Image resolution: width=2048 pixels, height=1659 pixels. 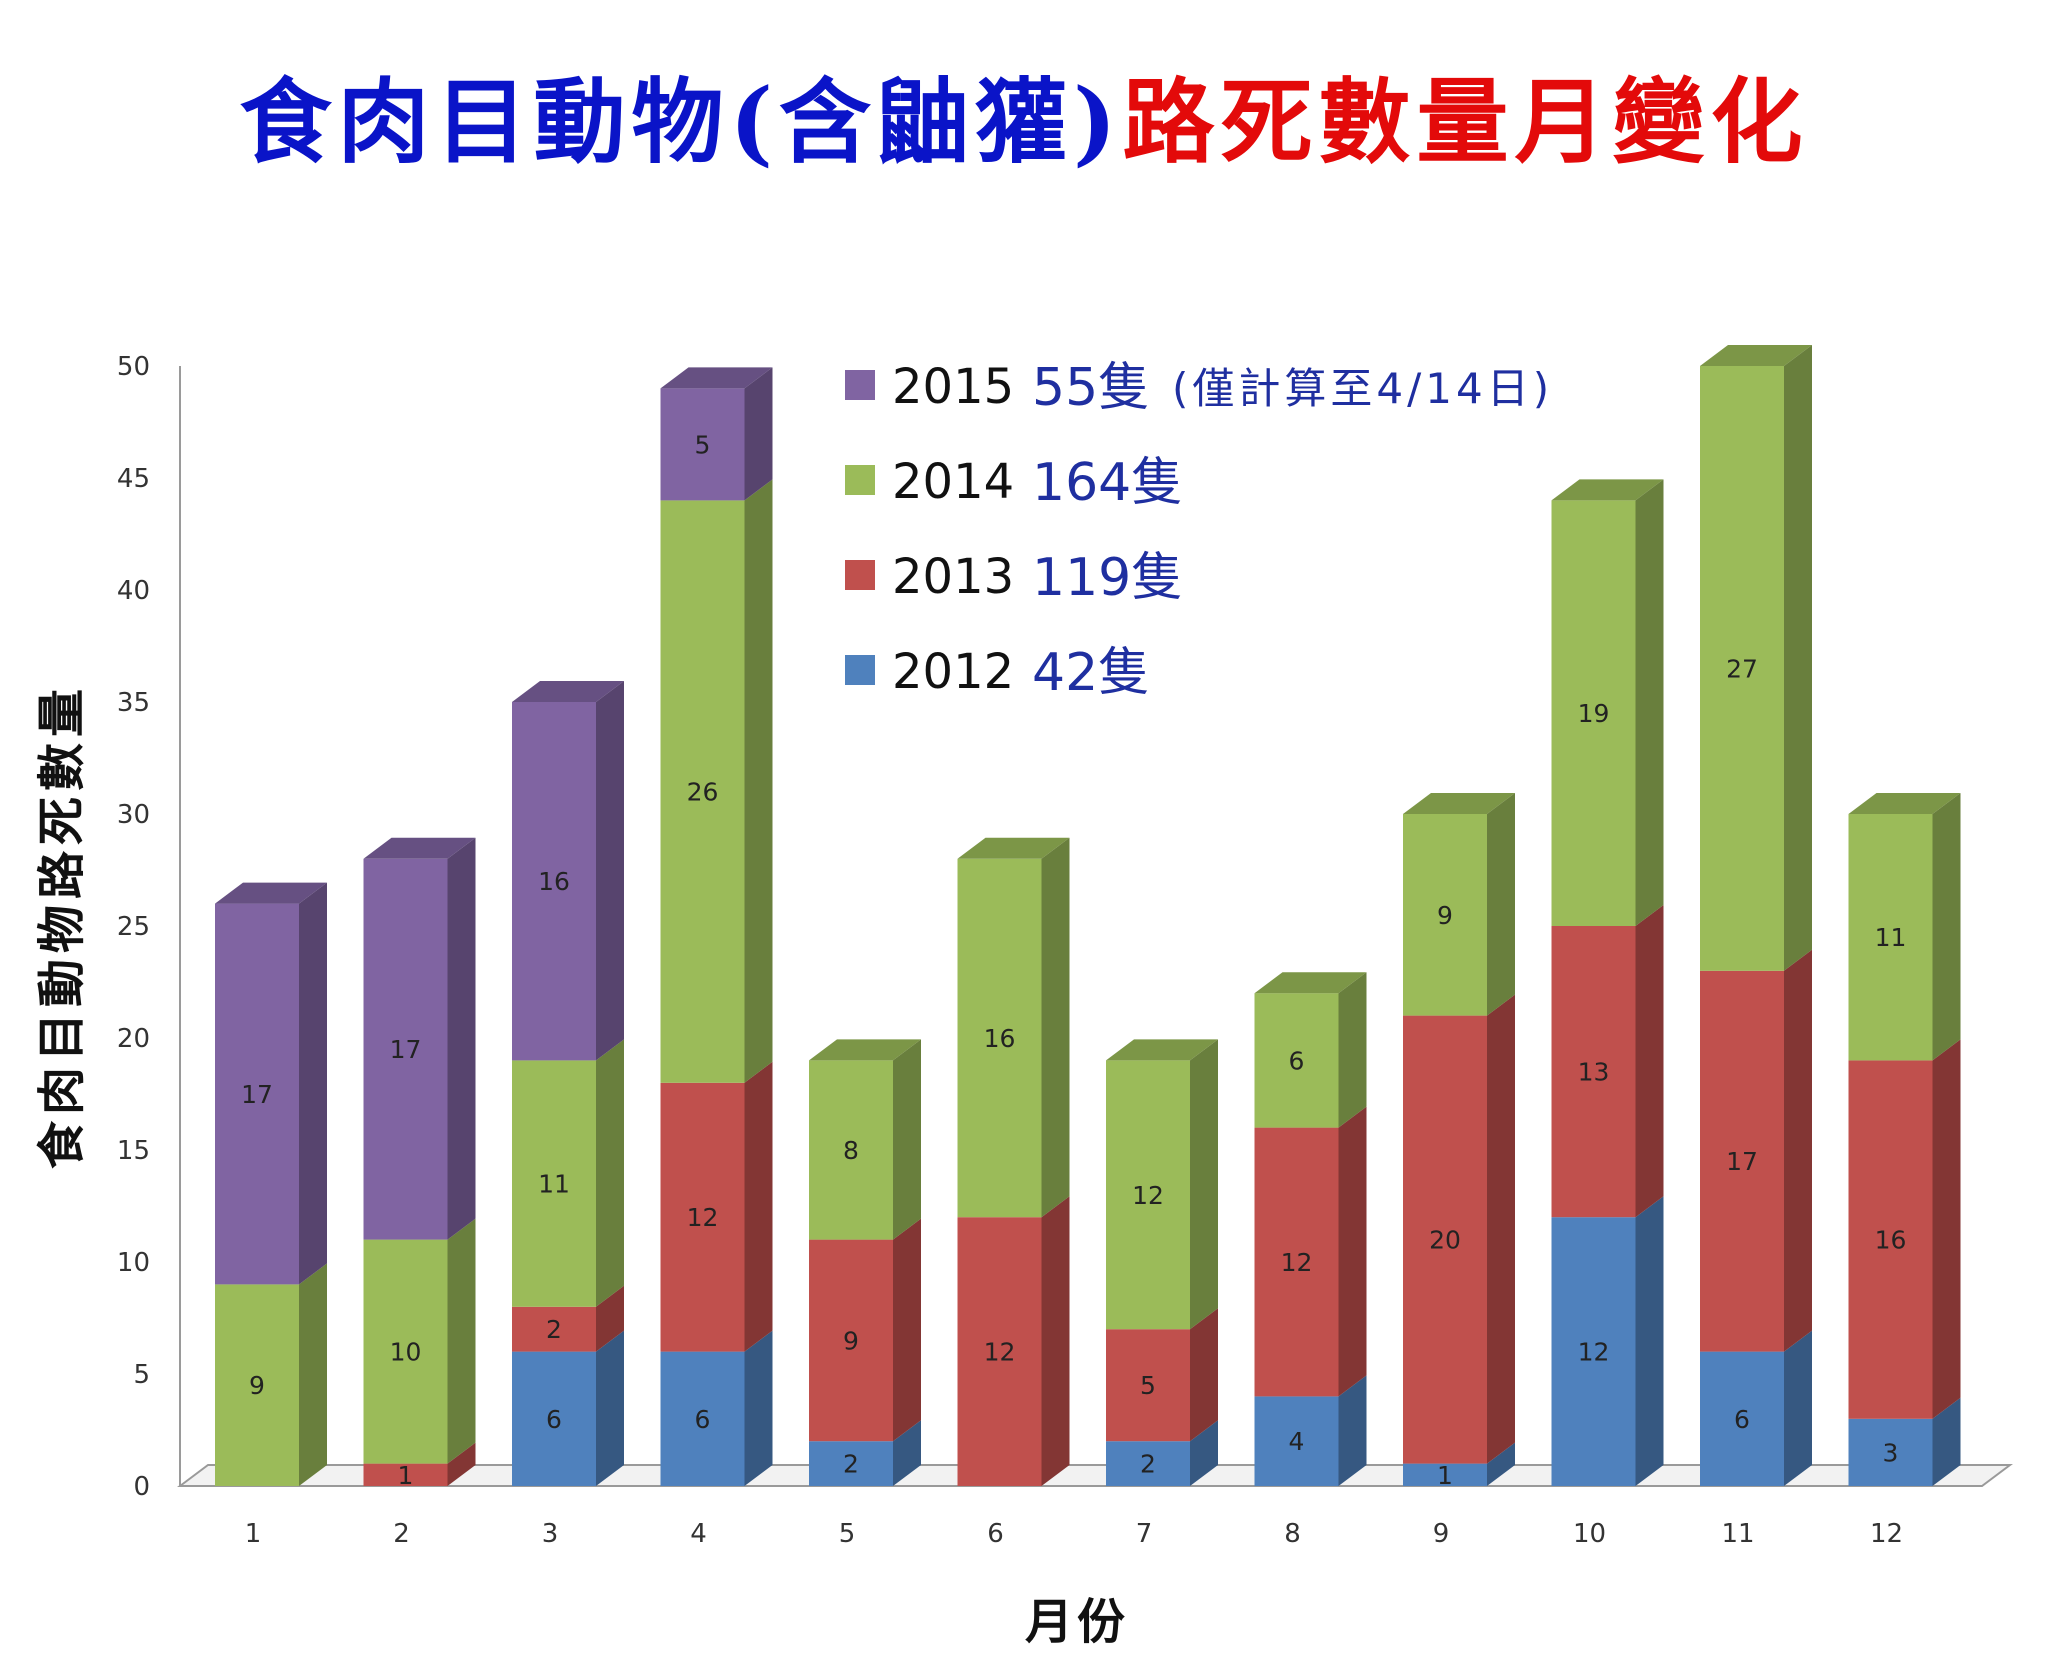 I want to click on data-label-2012-month-11: 6, so click(x=1742, y=1419).